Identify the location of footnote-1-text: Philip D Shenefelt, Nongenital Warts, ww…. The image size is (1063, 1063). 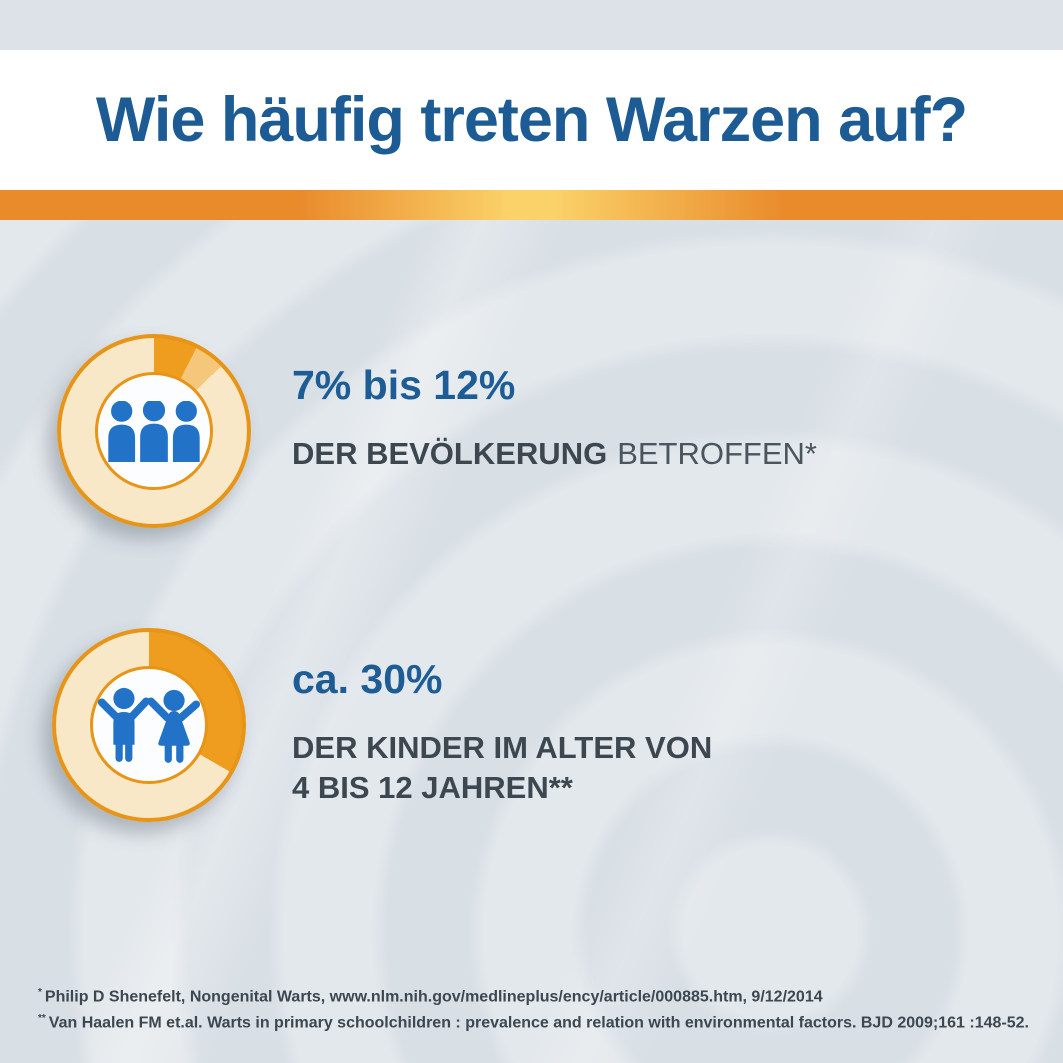
(433, 997).